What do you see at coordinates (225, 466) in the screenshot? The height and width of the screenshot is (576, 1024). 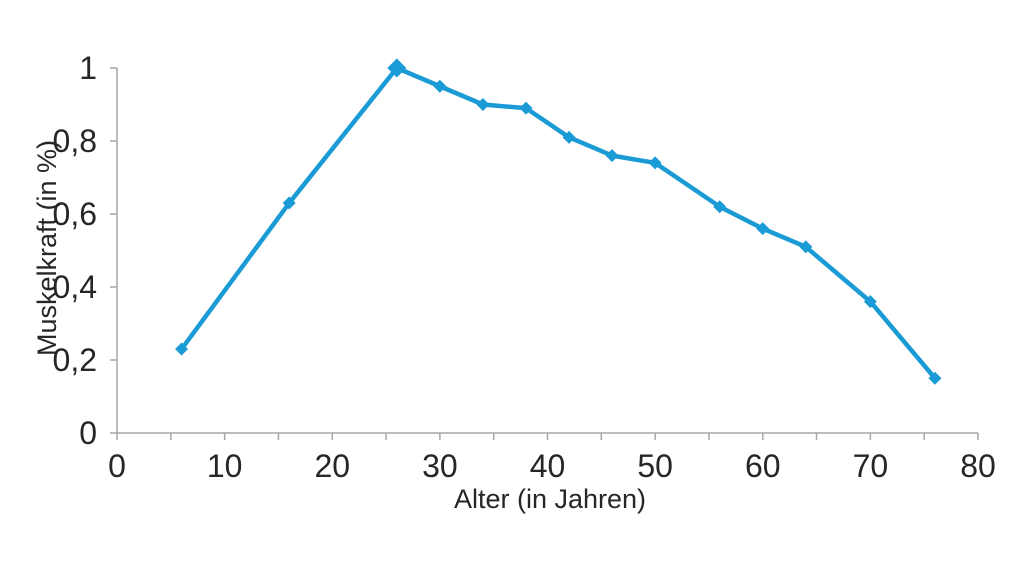 I see `x-tick-label: 10` at bounding box center [225, 466].